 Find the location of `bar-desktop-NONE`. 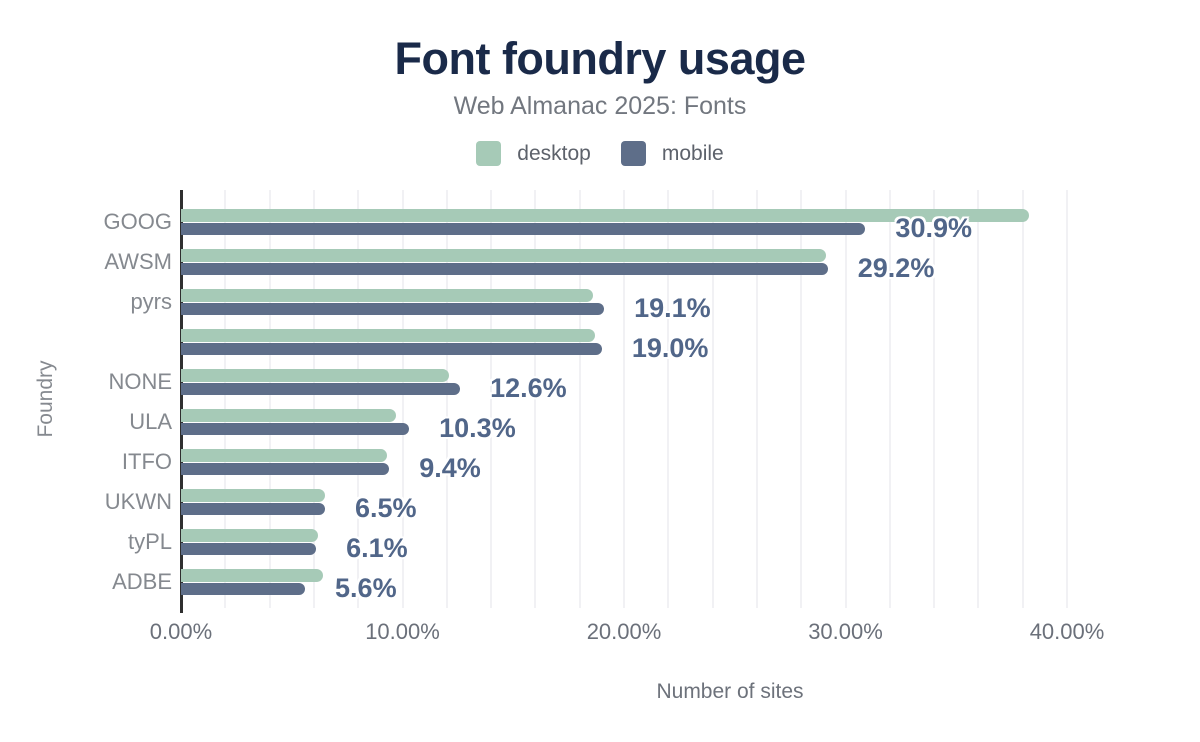

bar-desktop-NONE is located at coordinates (315, 375).